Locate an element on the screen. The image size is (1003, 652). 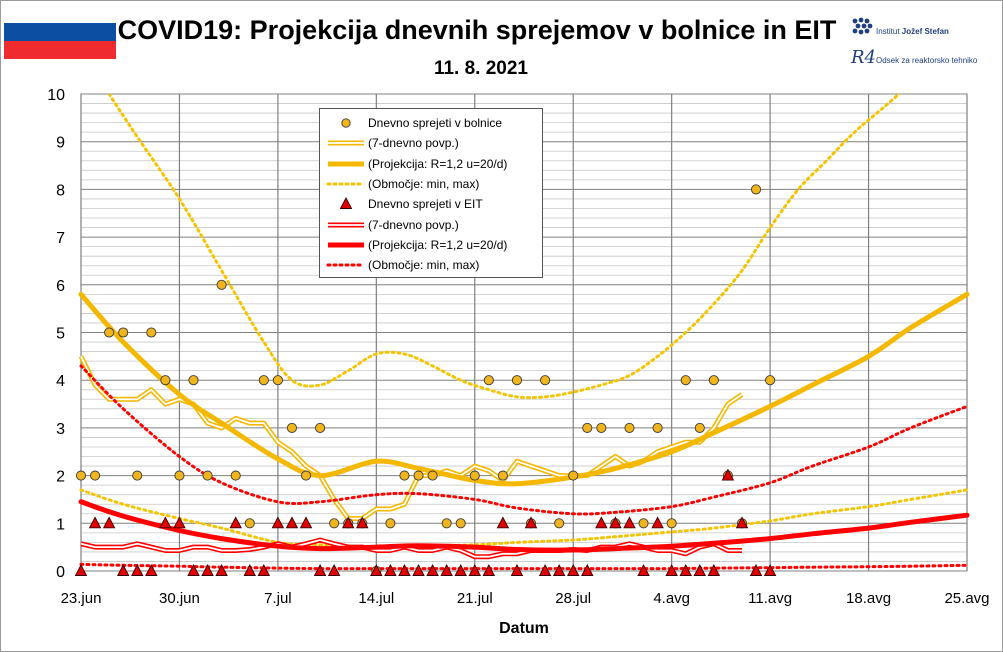
x-tick-label: 7.jul is located at coordinates (278, 598).